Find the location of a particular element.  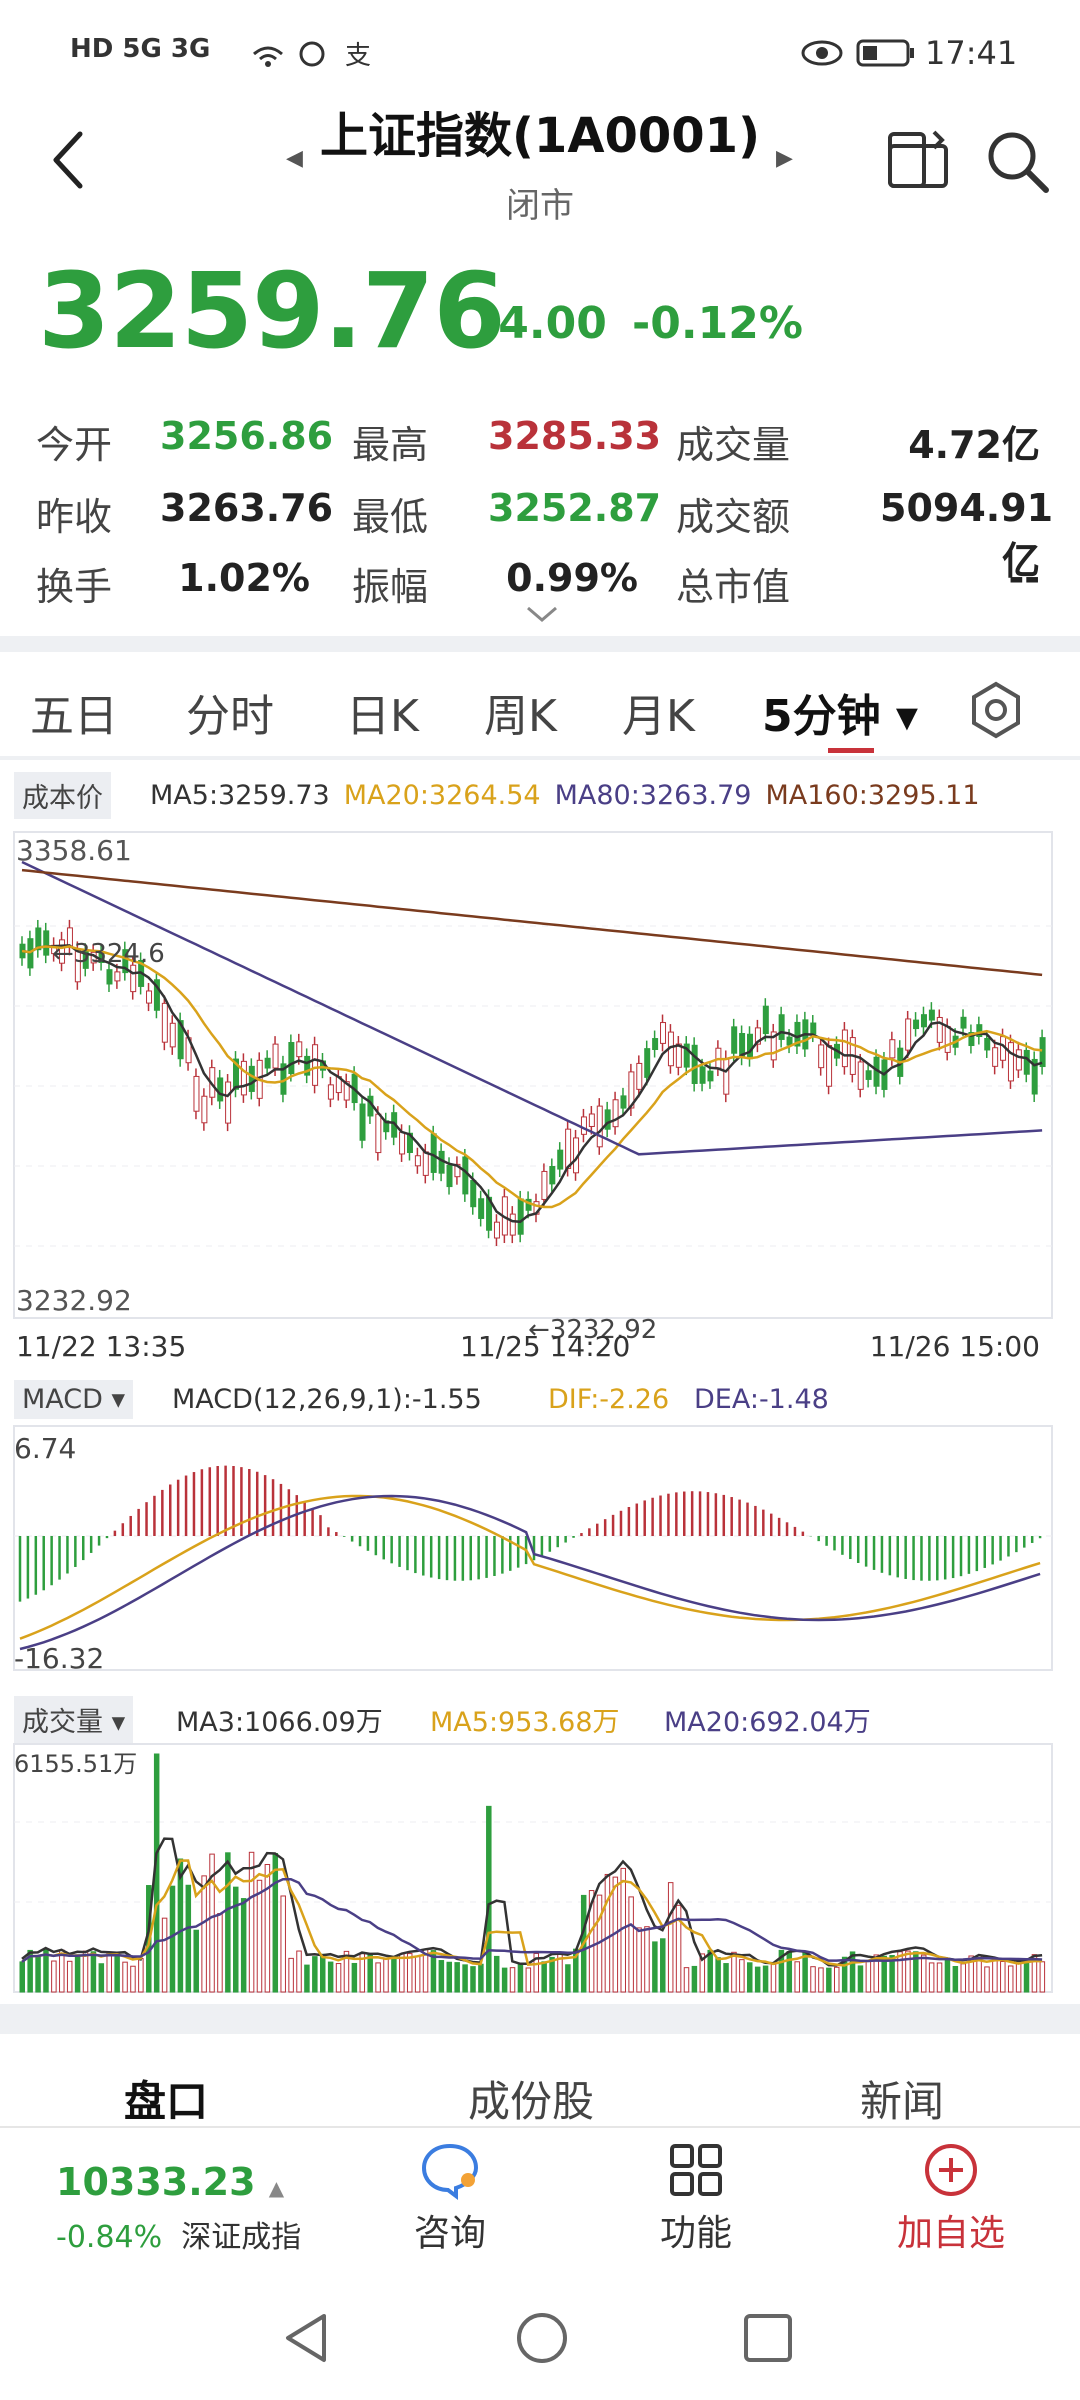

volume-chart: 6155.51万 is located at coordinates (540, 1870).